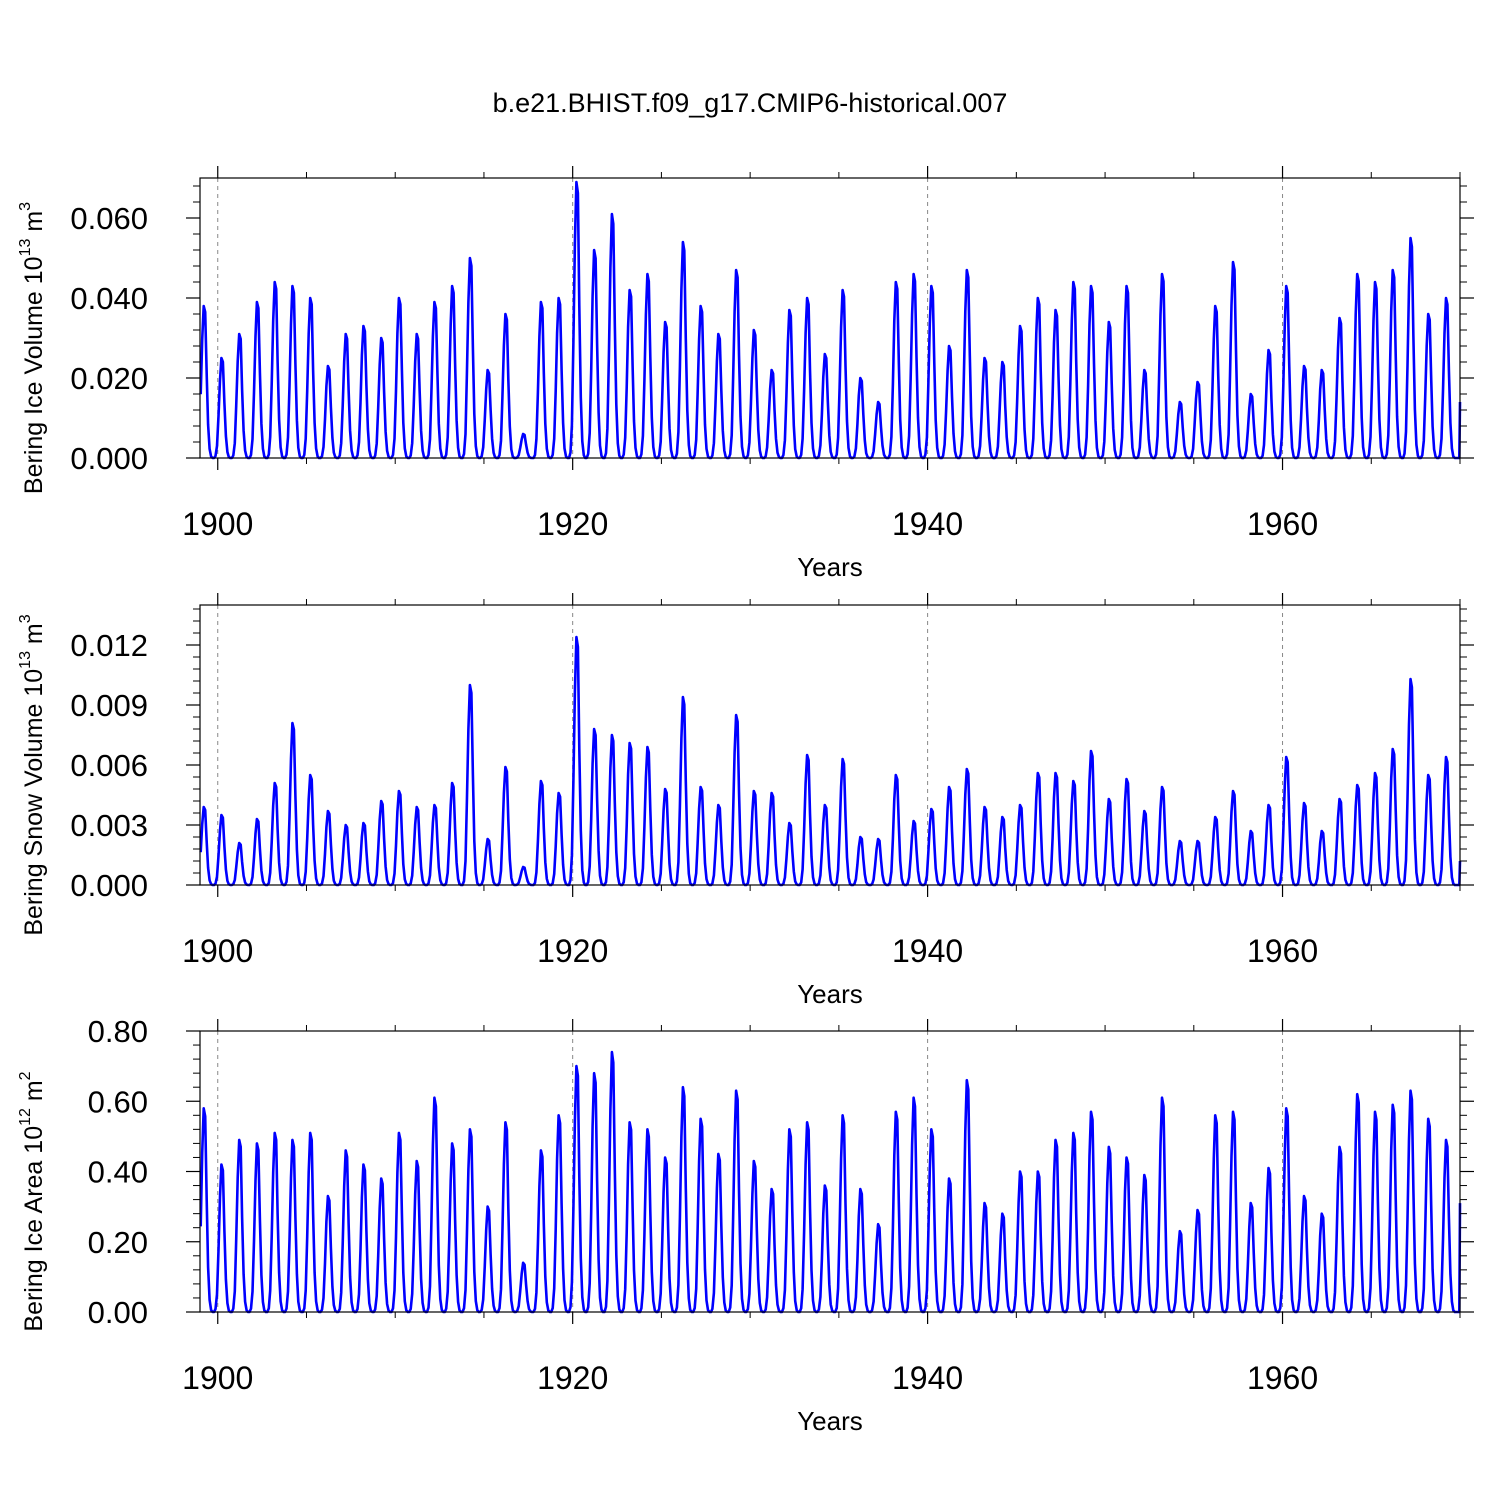 The height and width of the screenshot is (1500, 1500). Describe the element at coordinates (118, 1172) in the screenshot. I see `y-tick-label: 0.40` at that location.